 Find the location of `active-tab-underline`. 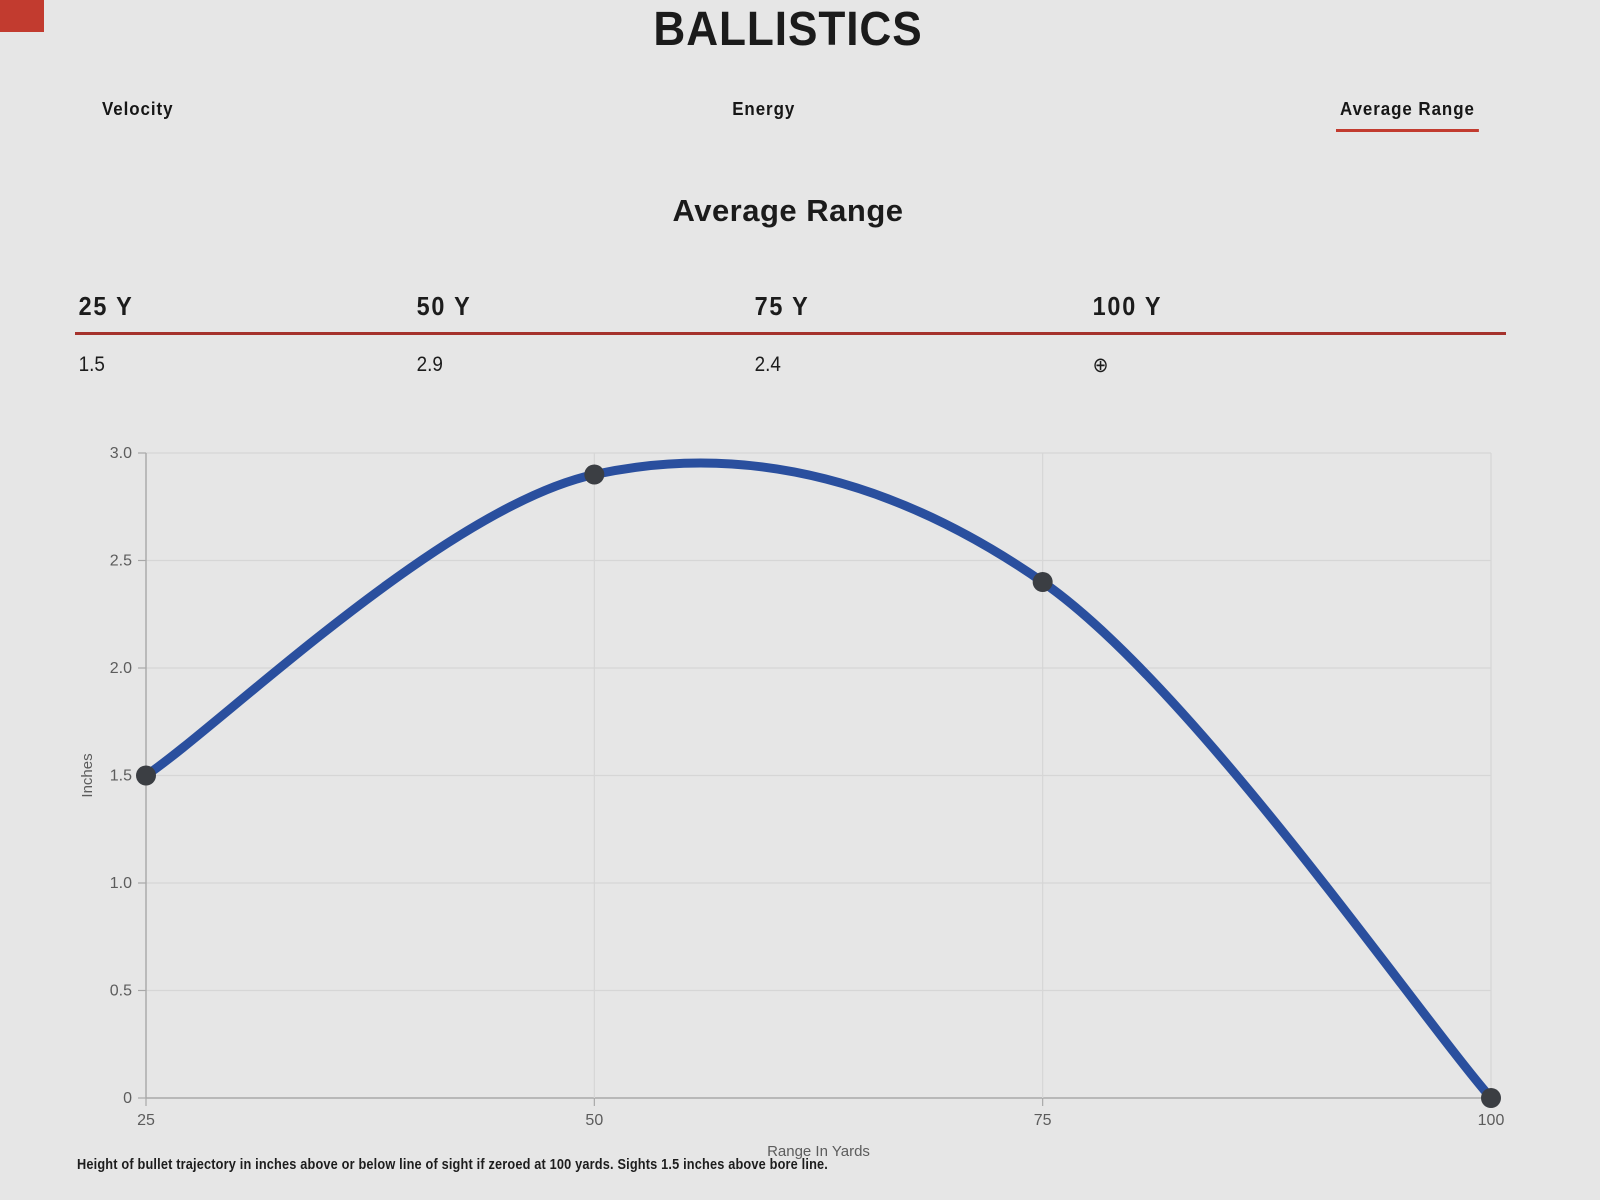

active-tab-underline is located at coordinates (1407, 130).